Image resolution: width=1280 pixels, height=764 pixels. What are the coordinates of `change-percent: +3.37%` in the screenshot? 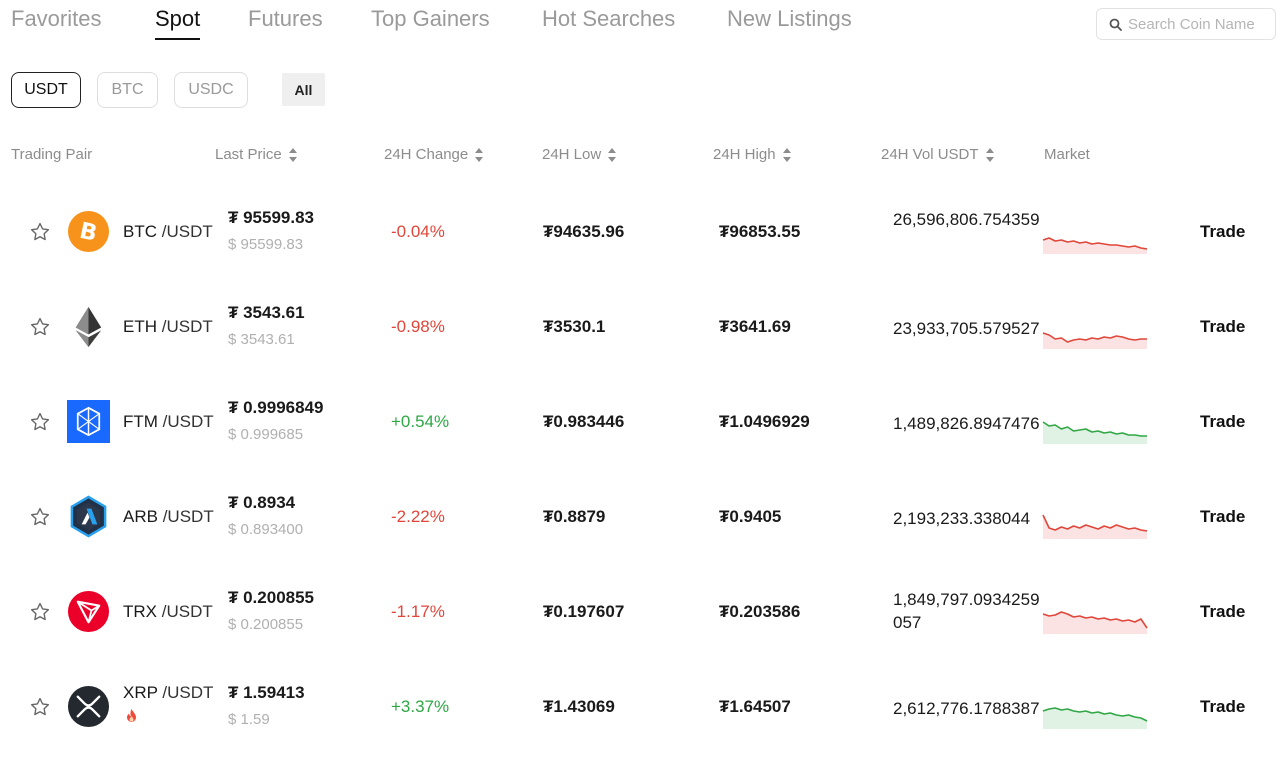 It's located at (420, 706).